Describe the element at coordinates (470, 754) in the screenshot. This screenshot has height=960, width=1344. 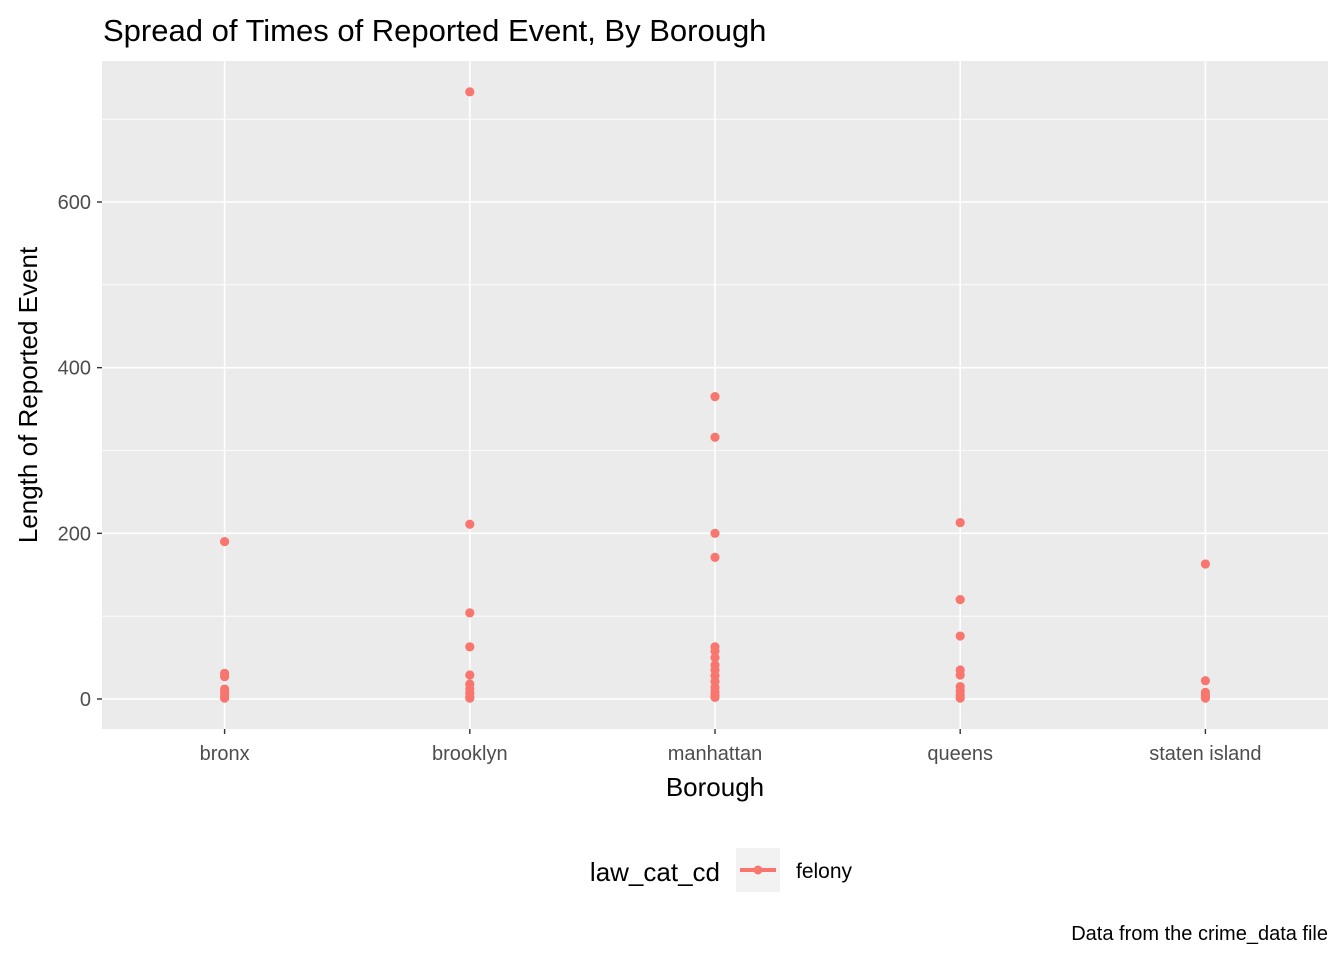
I see `x-tick-label: brooklyn` at that location.